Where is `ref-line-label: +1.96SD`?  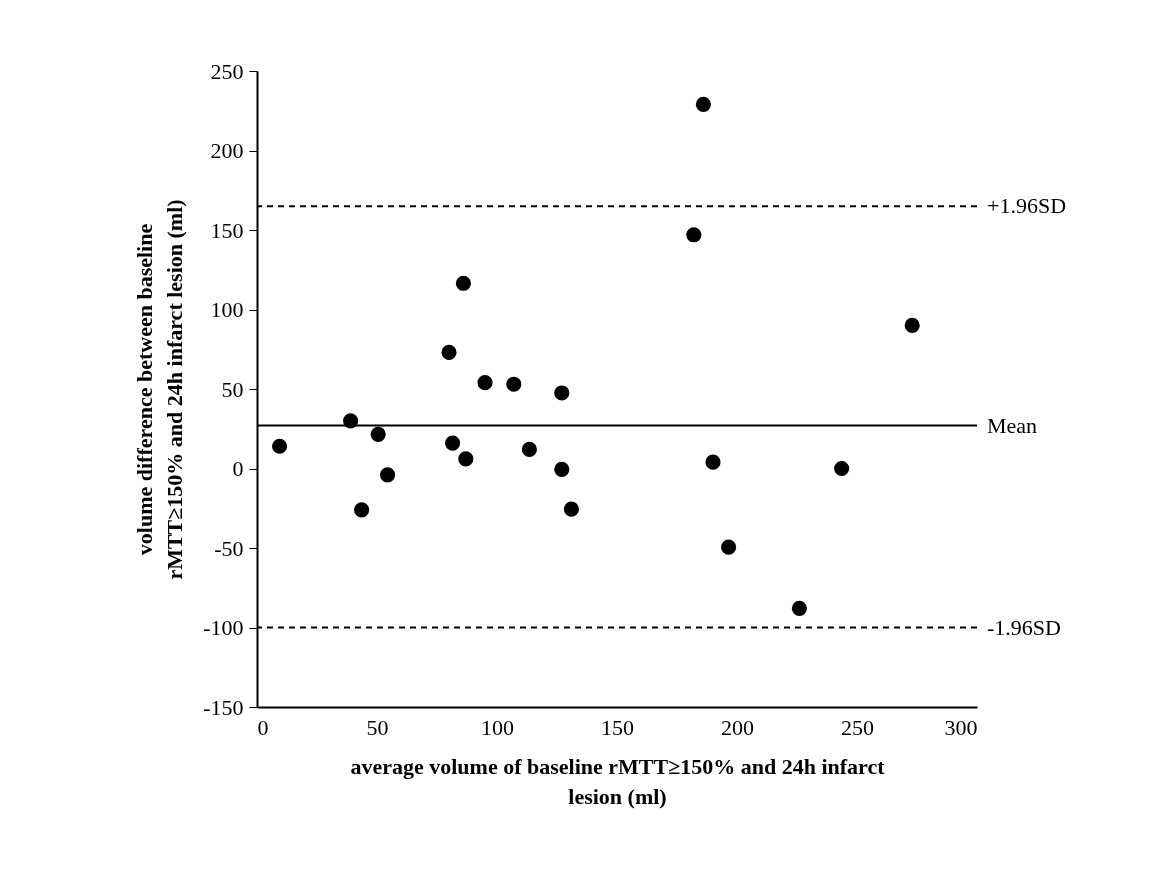 ref-line-label: +1.96SD is located at coordinates (1027, 206).